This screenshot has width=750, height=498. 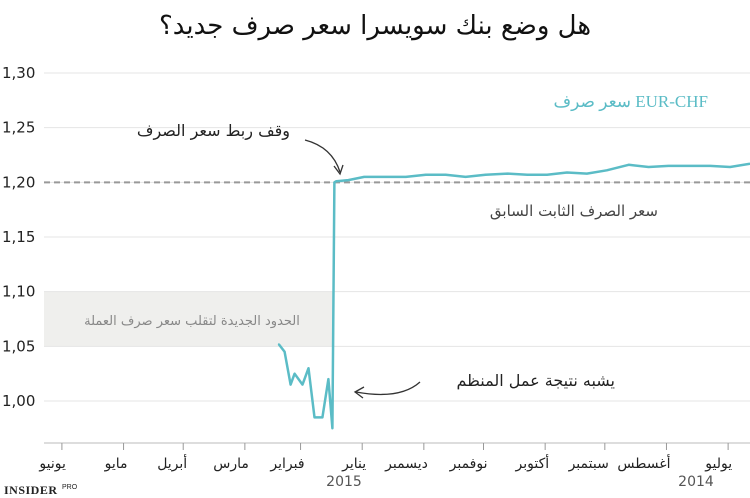 What do you see at coordinates (116, 464) in the screenshot?
I see `x-tick-label: مايو` at bounding box center [116, 464].